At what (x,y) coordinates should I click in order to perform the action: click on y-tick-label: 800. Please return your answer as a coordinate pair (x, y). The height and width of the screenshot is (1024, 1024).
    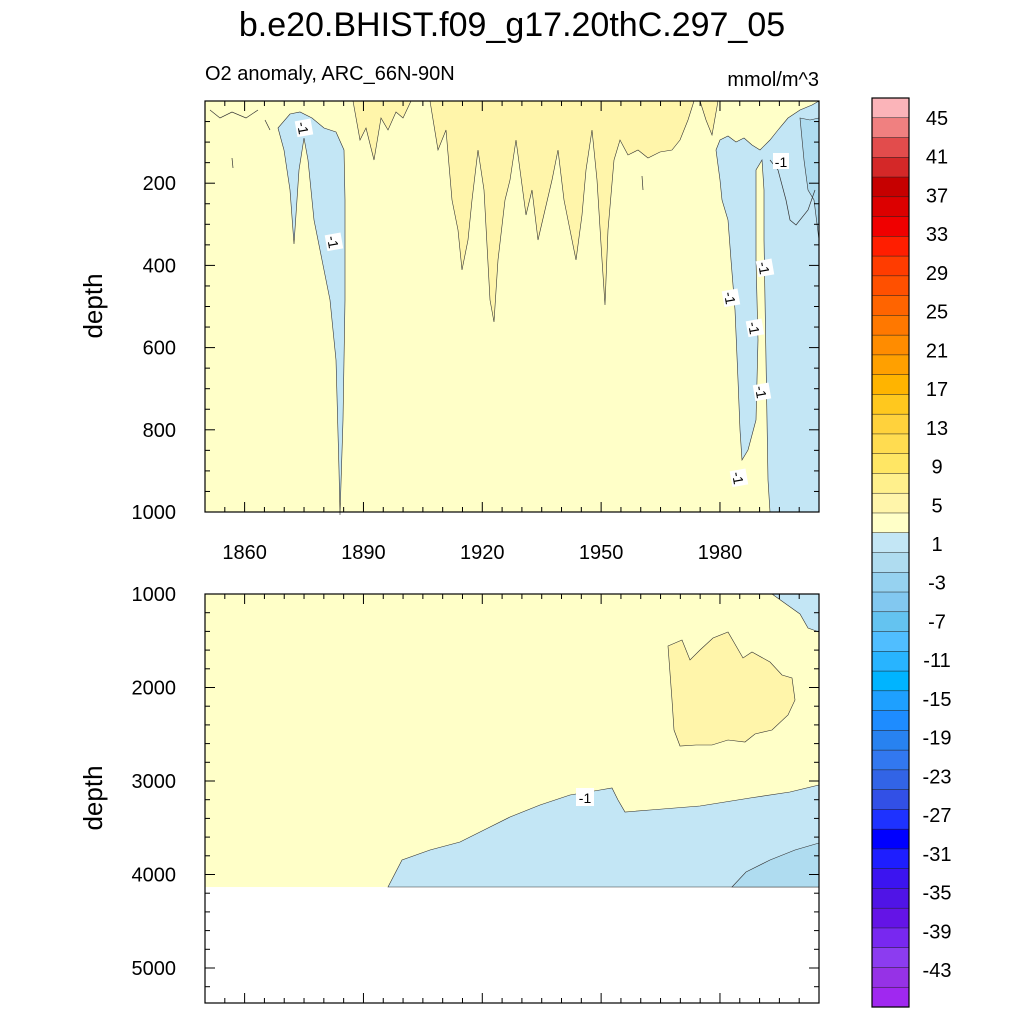
    Looking at the image, I should click on (159, 431).